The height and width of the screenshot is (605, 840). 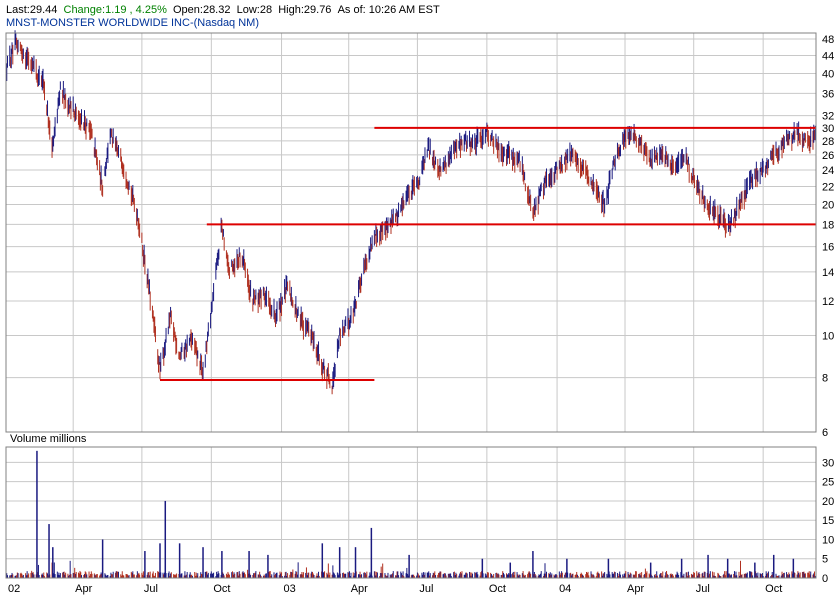 I want to click on price-tick-label: 8, so click(x=825, y=379).